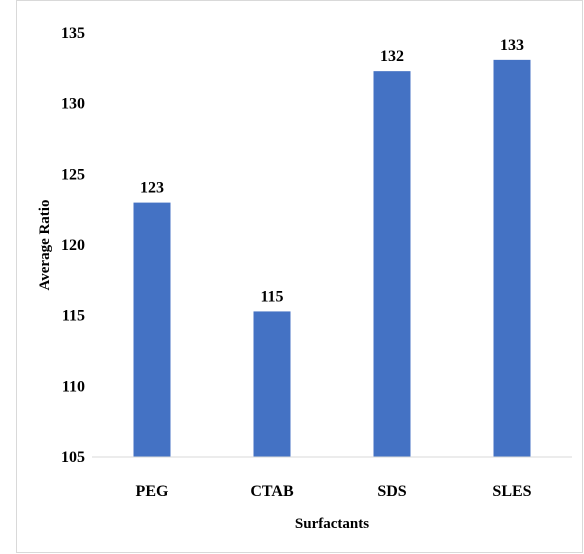  What do you see at coordinates (73, 174) in the screenshot?
I see `y-tick-label: 125` at bounding box center [73, 174].